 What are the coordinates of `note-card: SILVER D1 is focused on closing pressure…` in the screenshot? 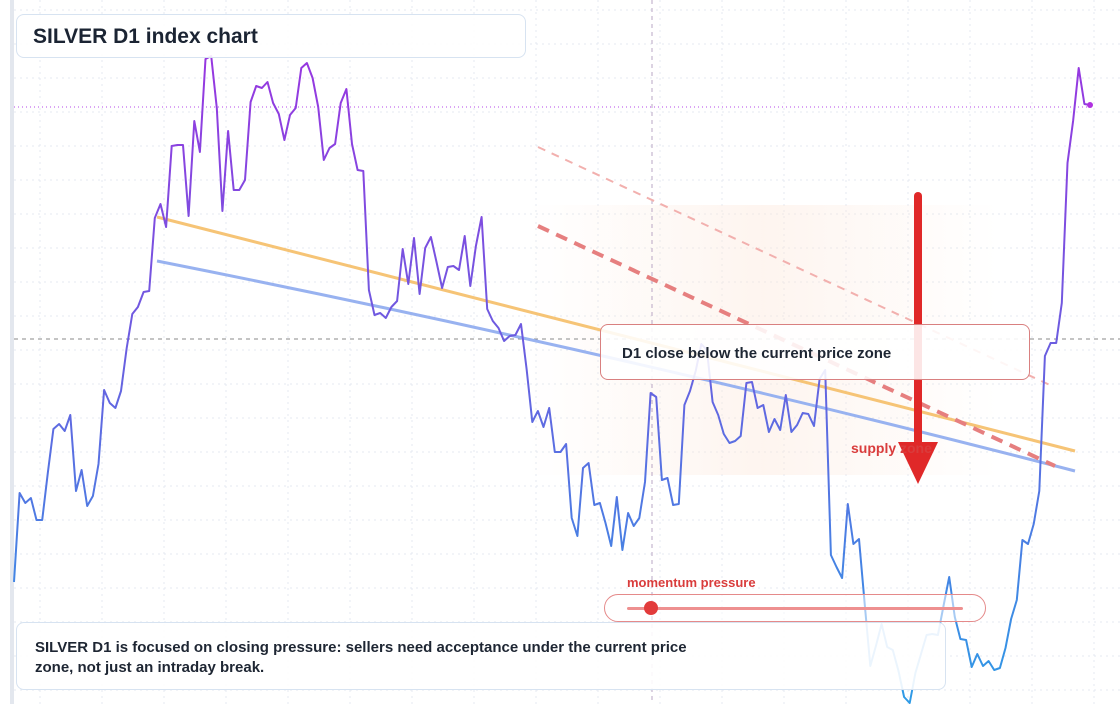 It's located at (481, 656).